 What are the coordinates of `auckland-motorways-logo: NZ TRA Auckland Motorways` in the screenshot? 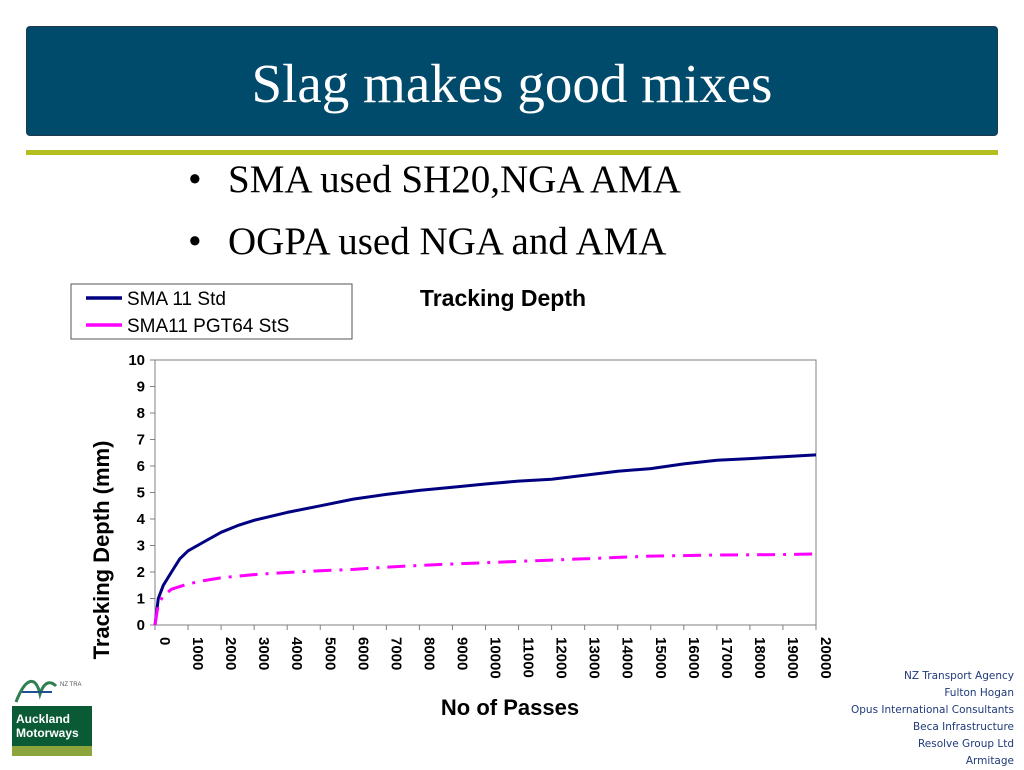 It's located at (52, 714).